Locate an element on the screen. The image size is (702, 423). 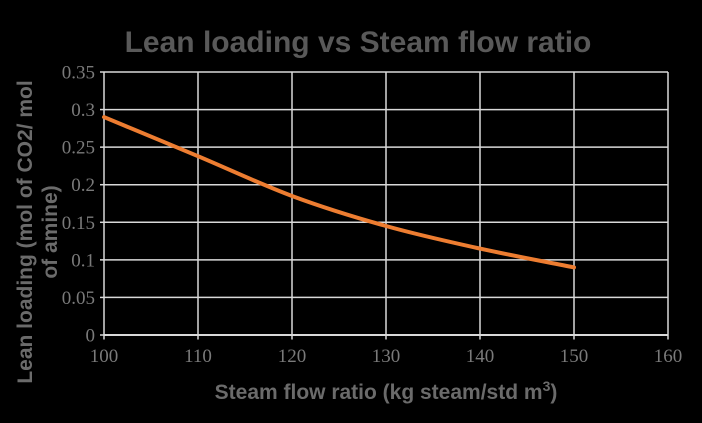
y-tick-label: 0.25 is located at coordinates (78, 148).